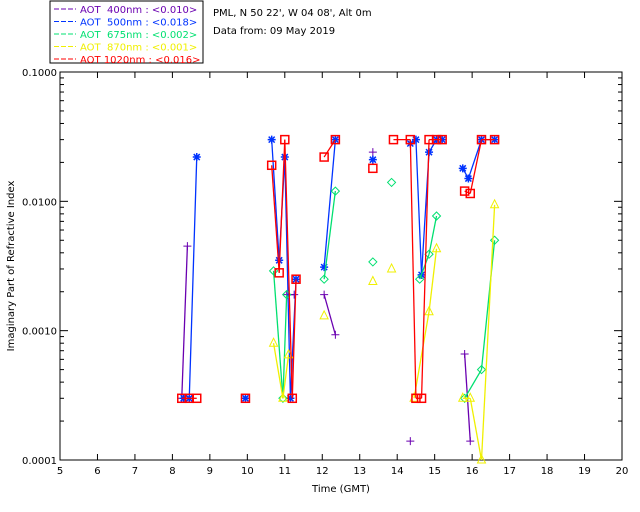 Image resolution: width=640 pixels, height=512 pixels. Describe the element at coordinates (210, 471) in the screenshot. I see `x-tick-label: 9` at that location.